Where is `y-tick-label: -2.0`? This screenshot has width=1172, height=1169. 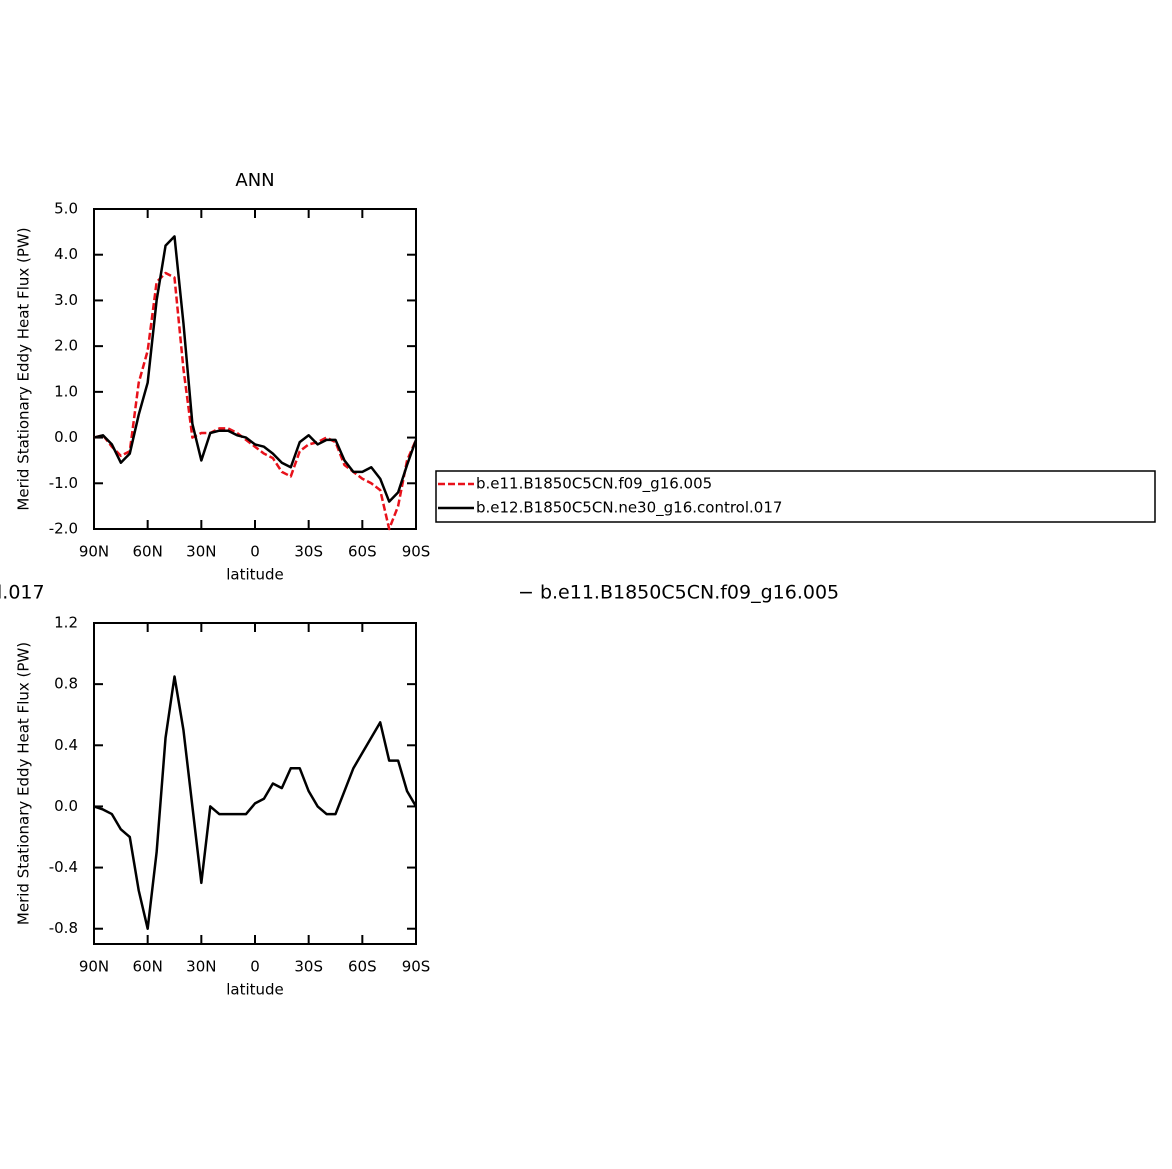 y-tick-label: -2.0 is located at coordinates (63, 529).